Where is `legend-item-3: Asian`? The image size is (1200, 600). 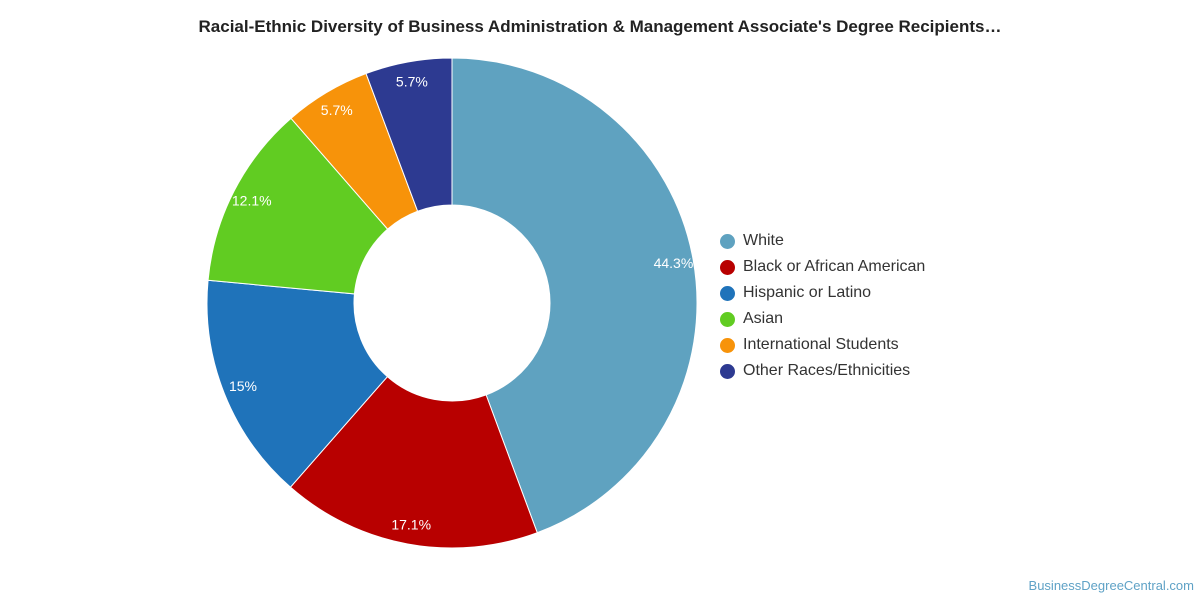 legend-item-3: Asian is located at coordinates (822, 319).